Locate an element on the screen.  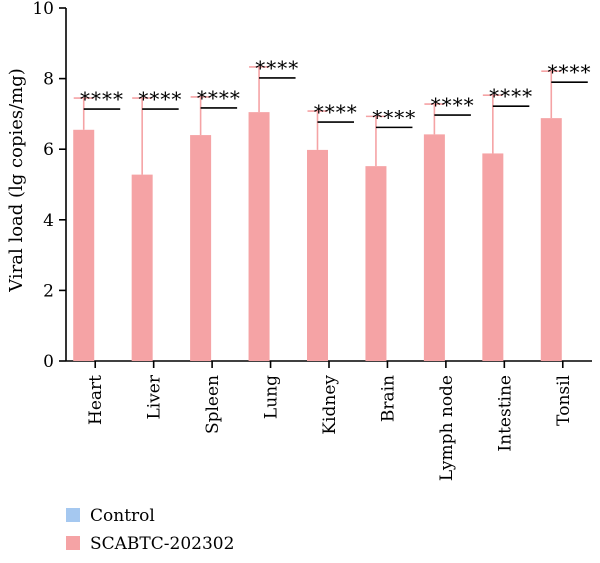
legend-swatch-scabtc is located at coordinates (73, 543).